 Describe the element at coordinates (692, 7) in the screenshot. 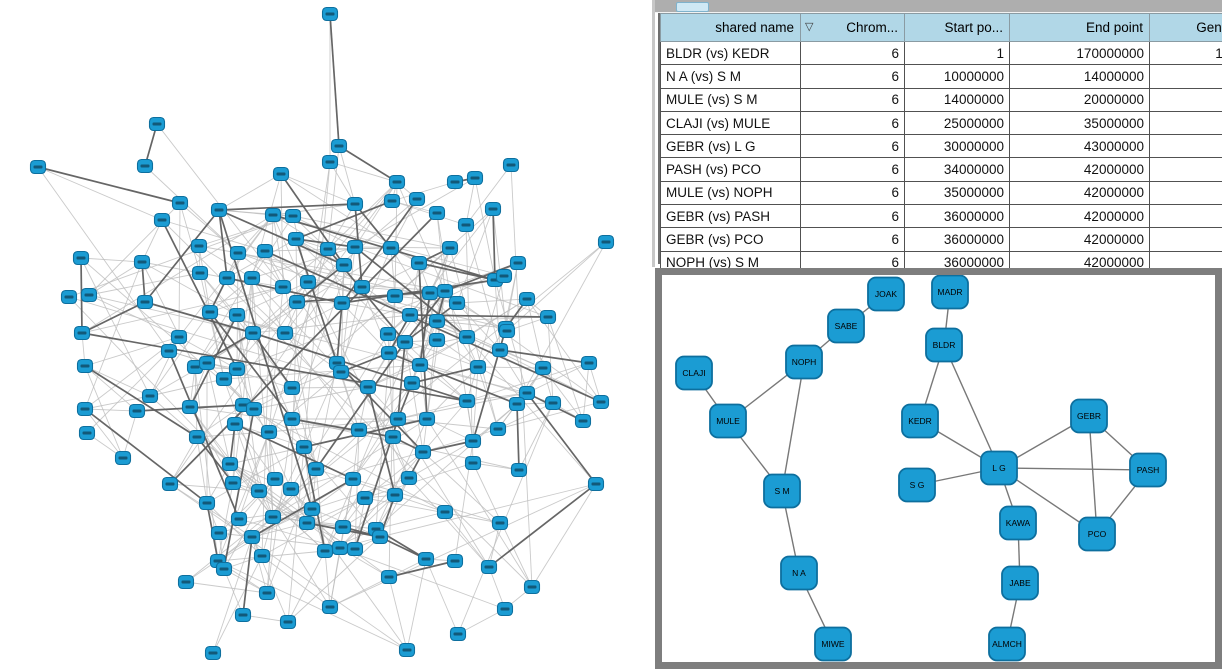

I see `h-scrollbar-thumb` at that location.